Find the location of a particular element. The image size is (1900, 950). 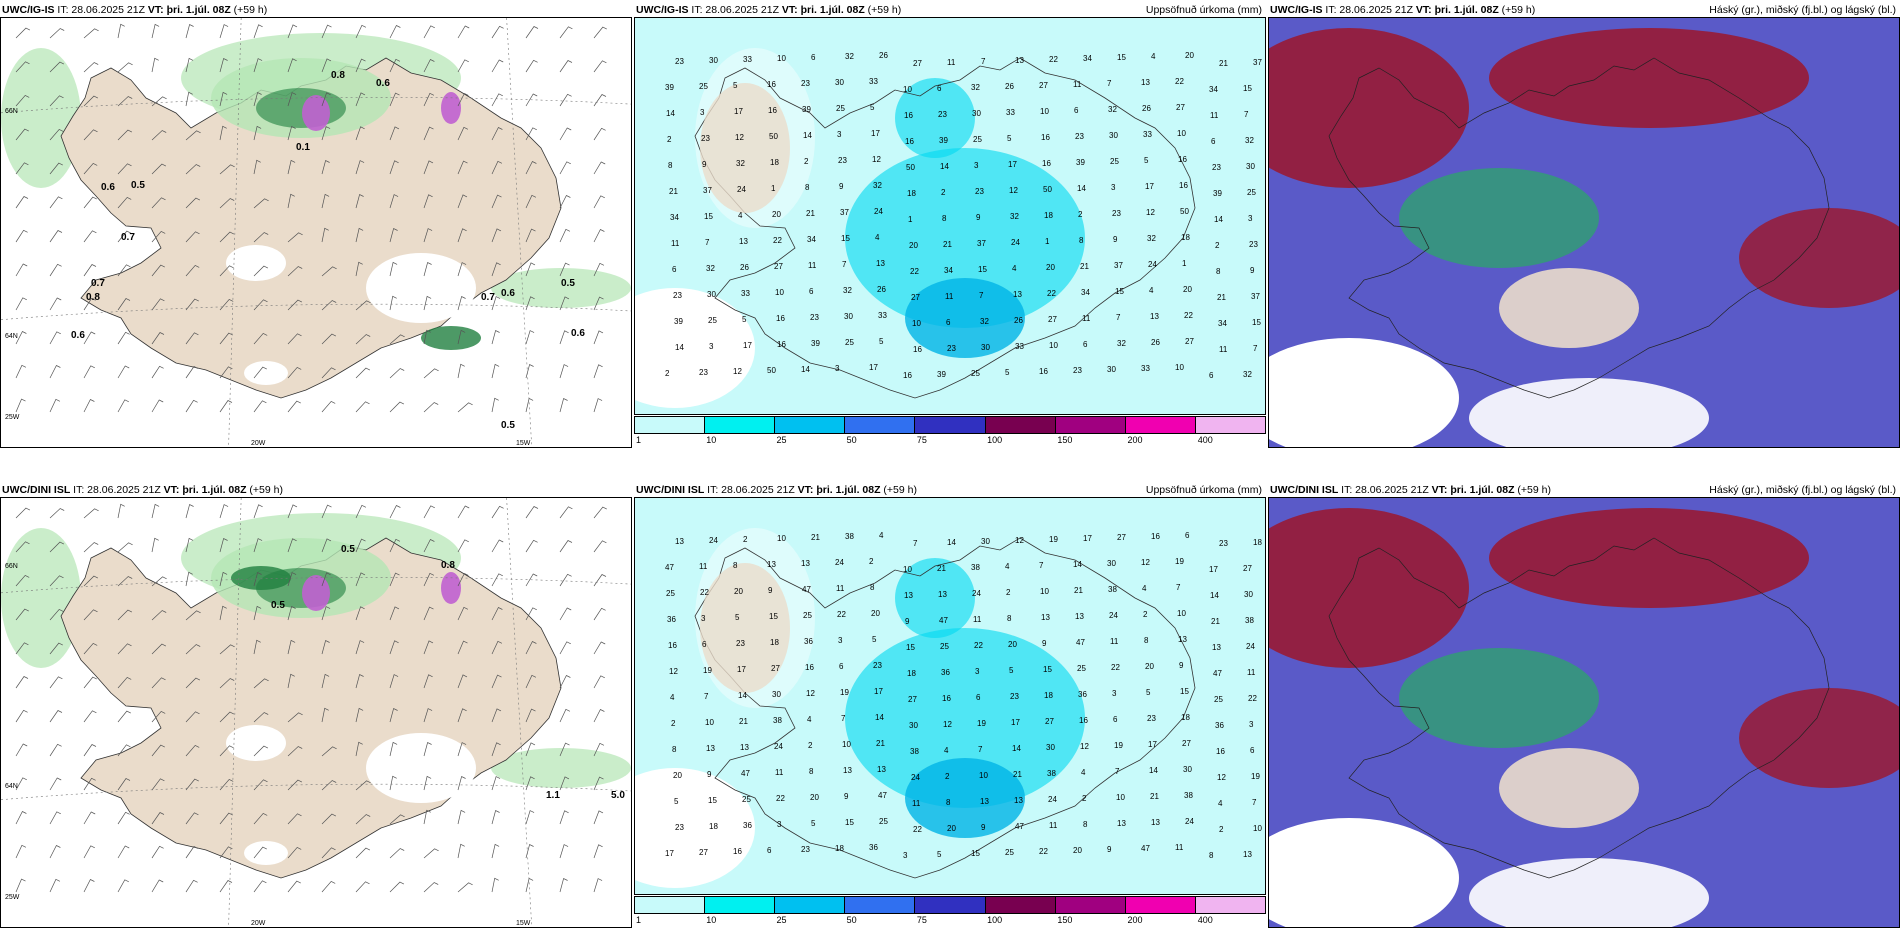

glacier is located at coordinates (421, 768).